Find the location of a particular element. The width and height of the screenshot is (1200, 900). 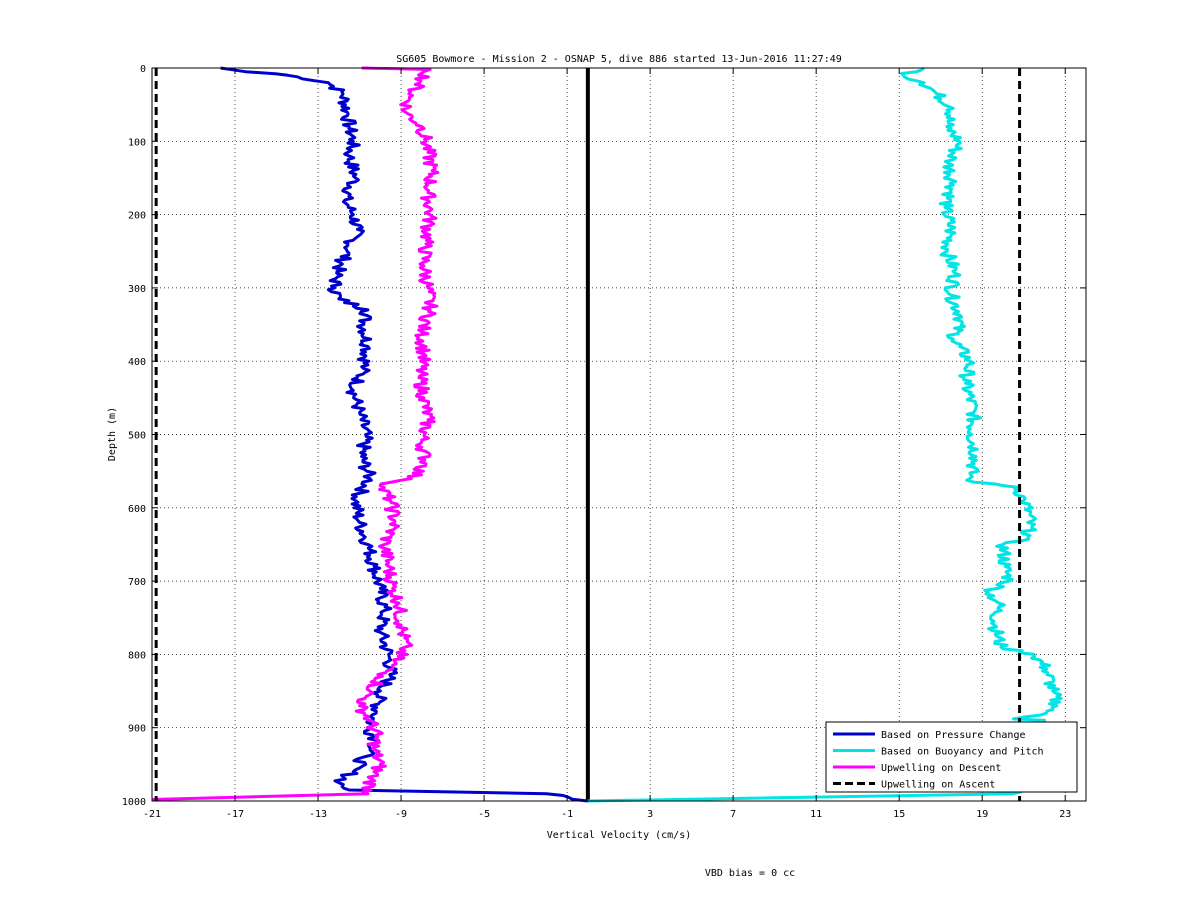

vbd-bias-note: VBD bias = 0 cc is located at coordinates (750, 873).